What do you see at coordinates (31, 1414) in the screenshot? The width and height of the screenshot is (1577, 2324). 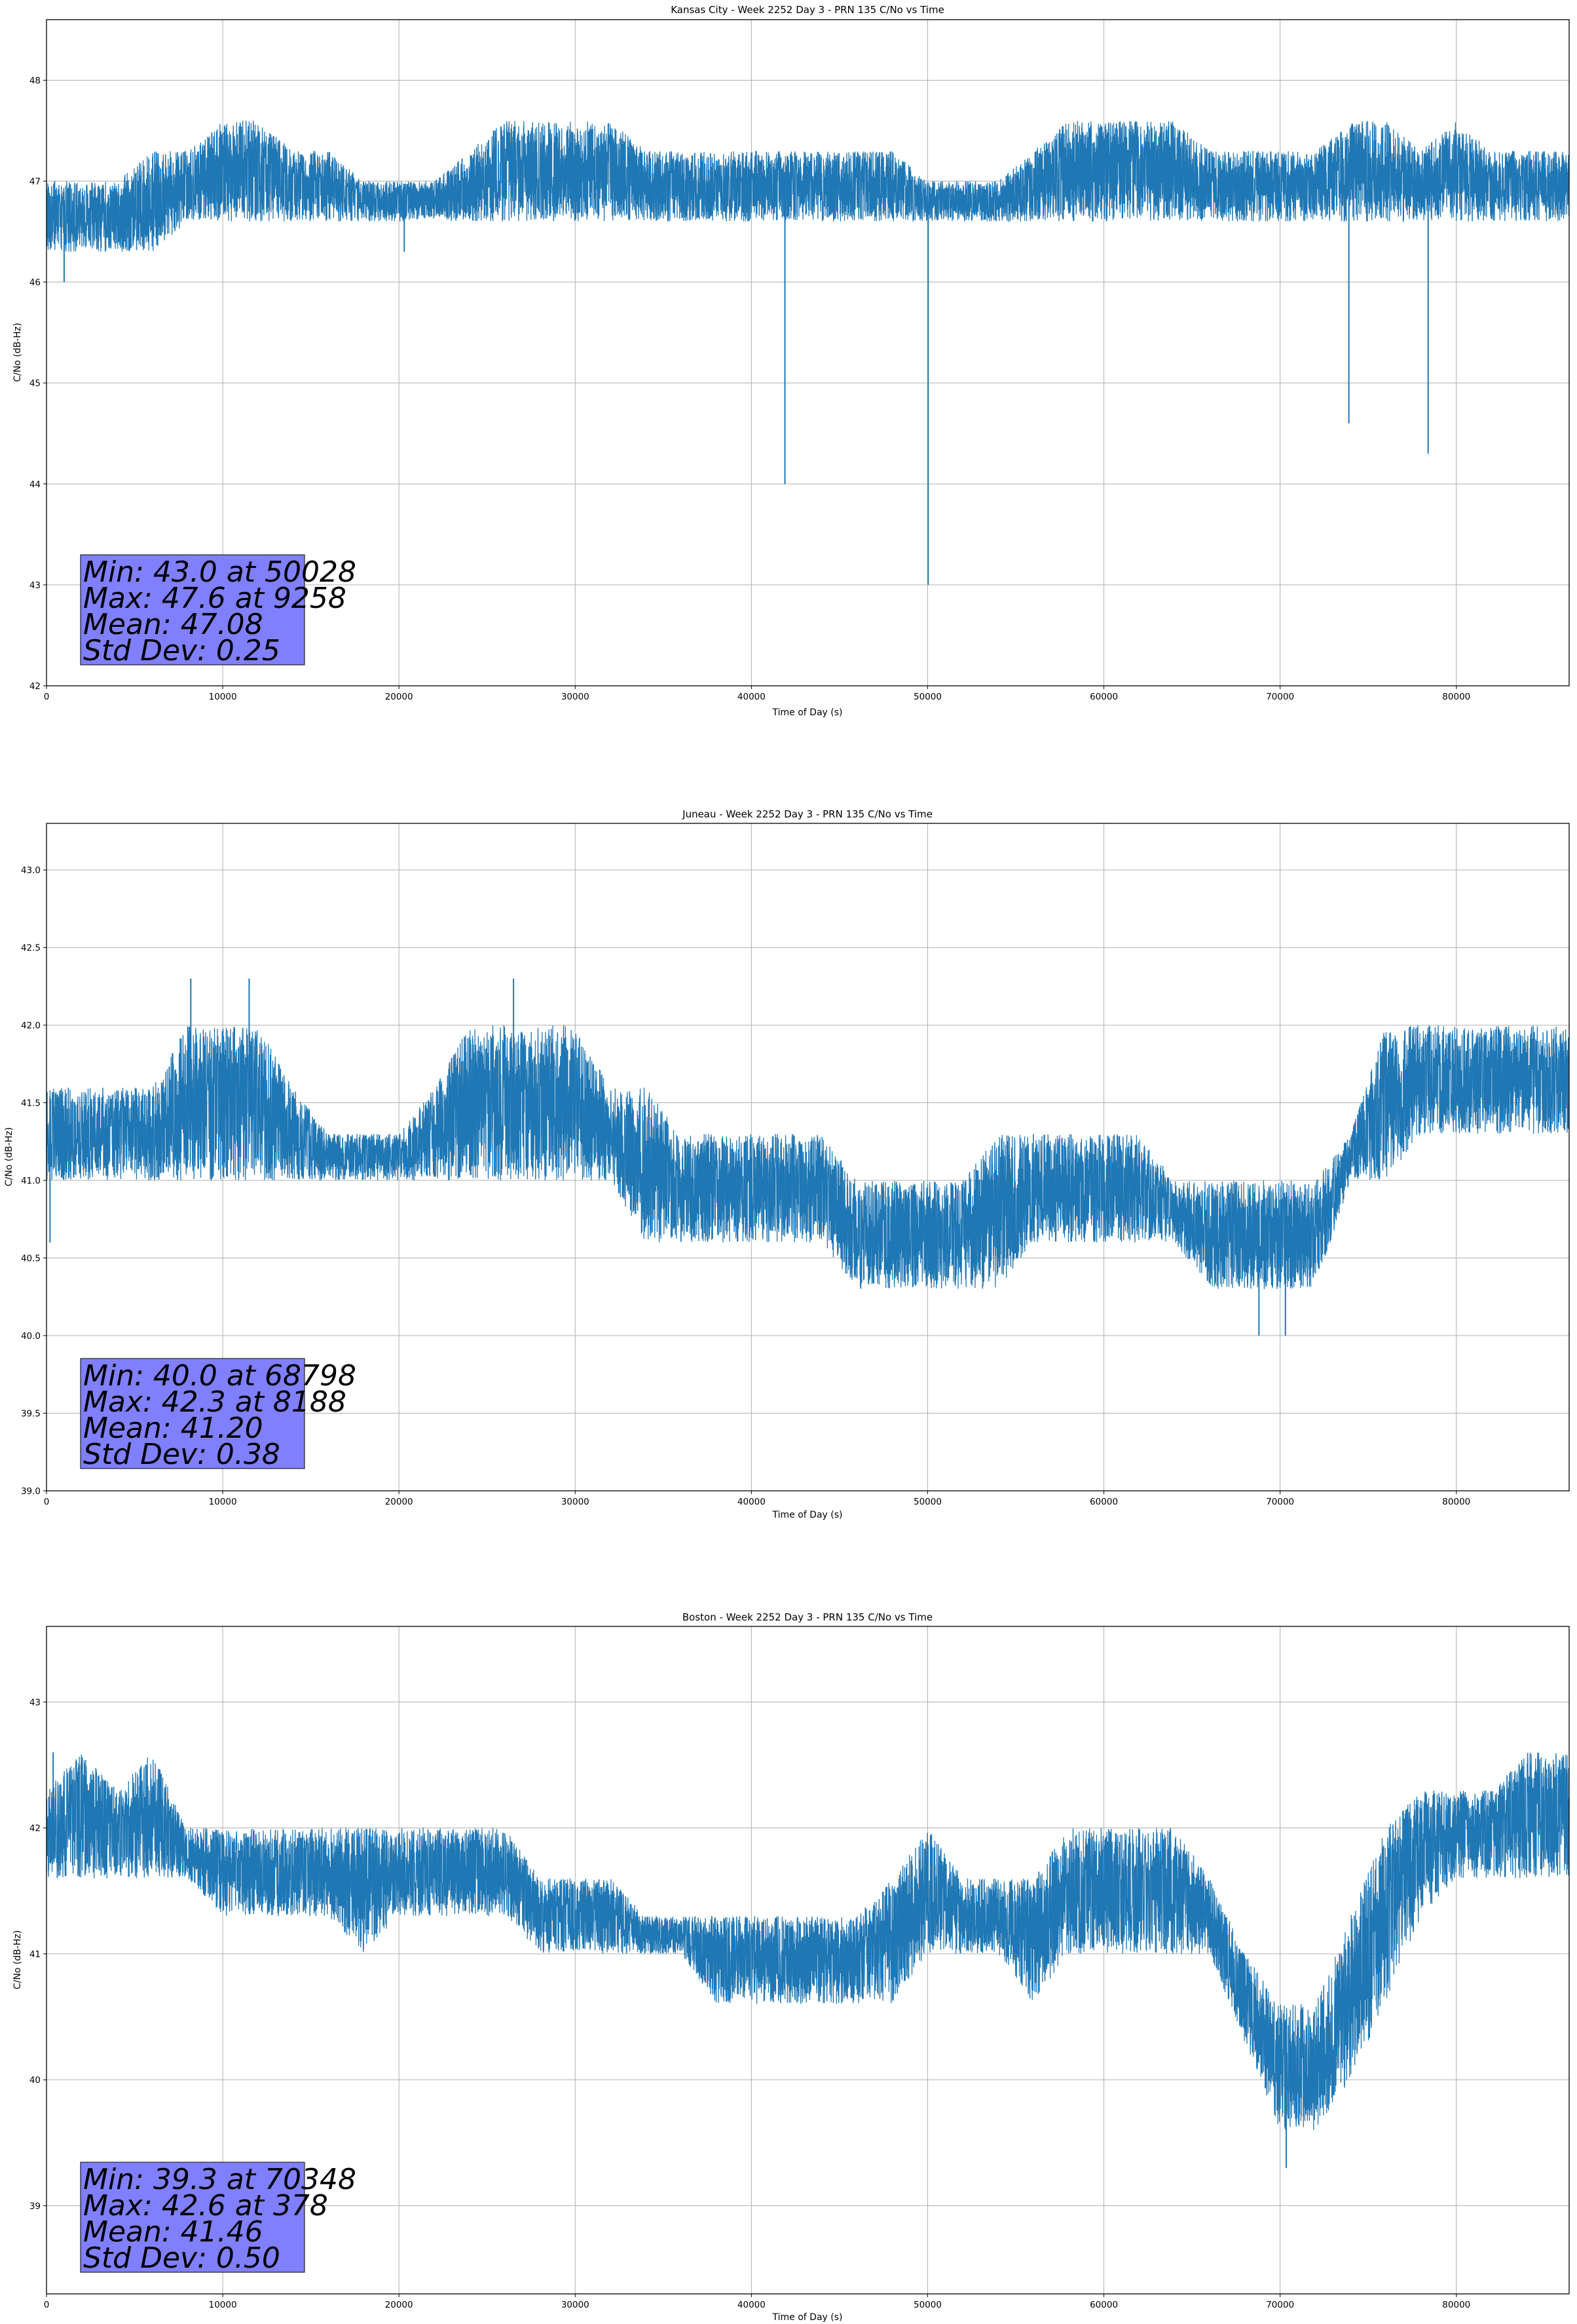 I see `y-tick-label: 39.5` at bounding box center [31, 1414].